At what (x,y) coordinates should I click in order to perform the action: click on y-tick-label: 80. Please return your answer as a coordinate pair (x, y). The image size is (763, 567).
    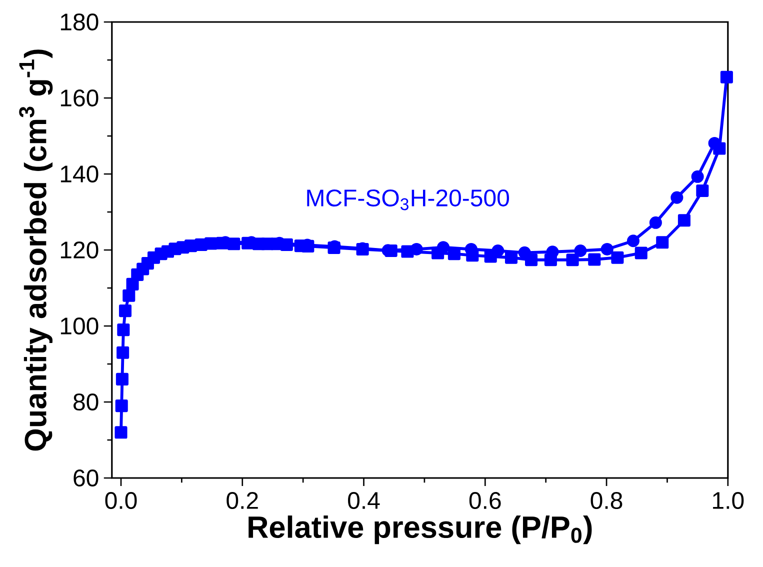
    Looking at the image, I should click on (86, 401).